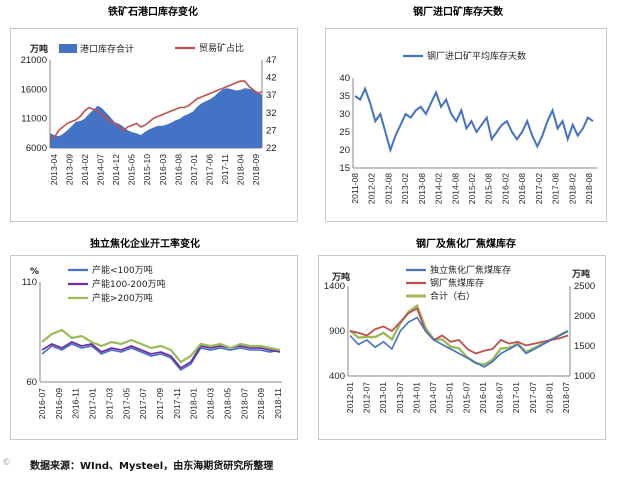  I want to click on y-tick-label: 30, so click(344, 114).